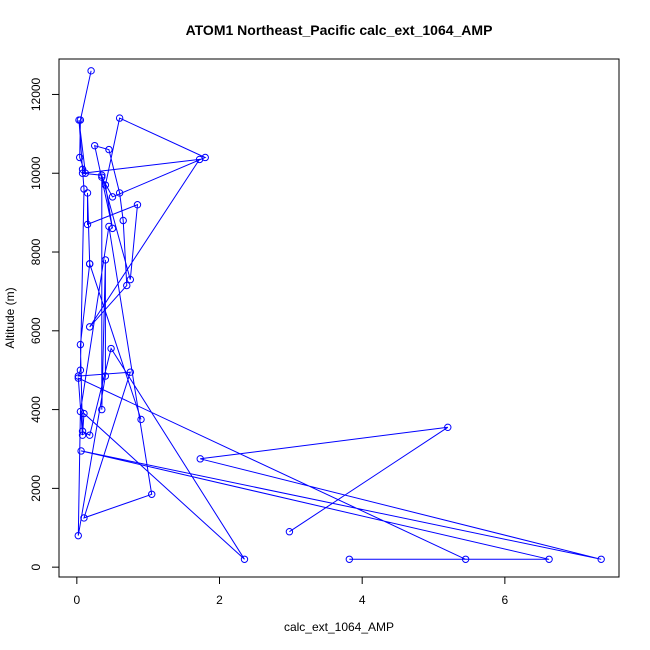 Image resolution: width=650 pixels, height=650 pixels. I want to click on x-axis-label: calc_ext_1064_AMP, so click(339, 627).